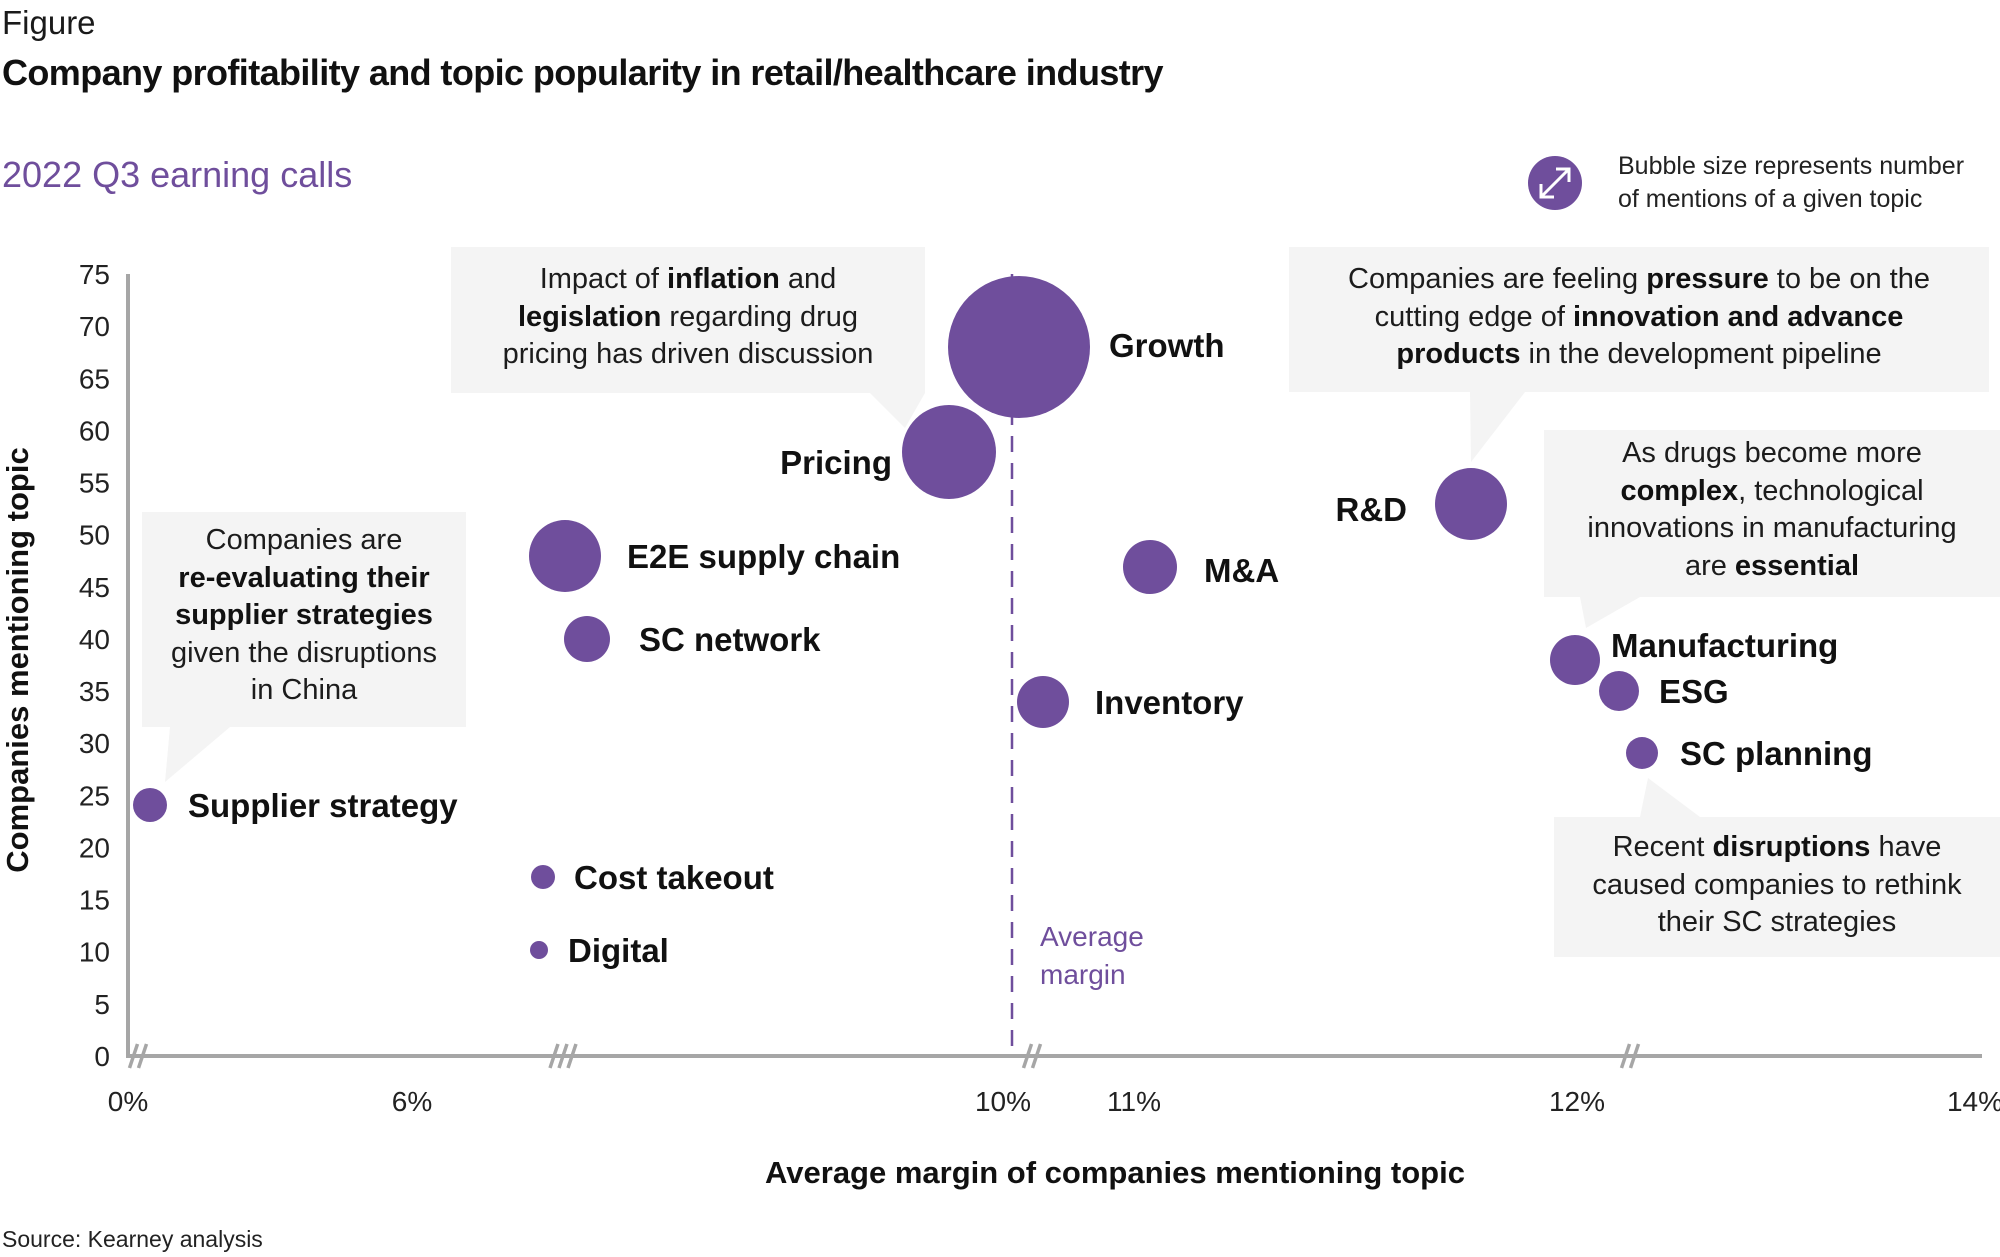 The width and height of the screenshot is (2000, 1257). Describe the element at coordinates (1701, 354) in the screenshot. I see `callout-text: in the development pipeline` at that location.